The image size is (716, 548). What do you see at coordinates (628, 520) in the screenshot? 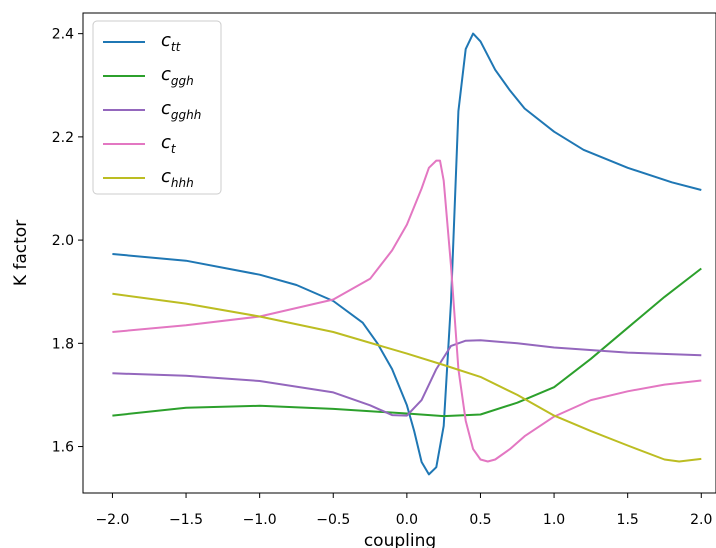
I see `x-tick-label: 1.5` at bounding box center [628, 520].